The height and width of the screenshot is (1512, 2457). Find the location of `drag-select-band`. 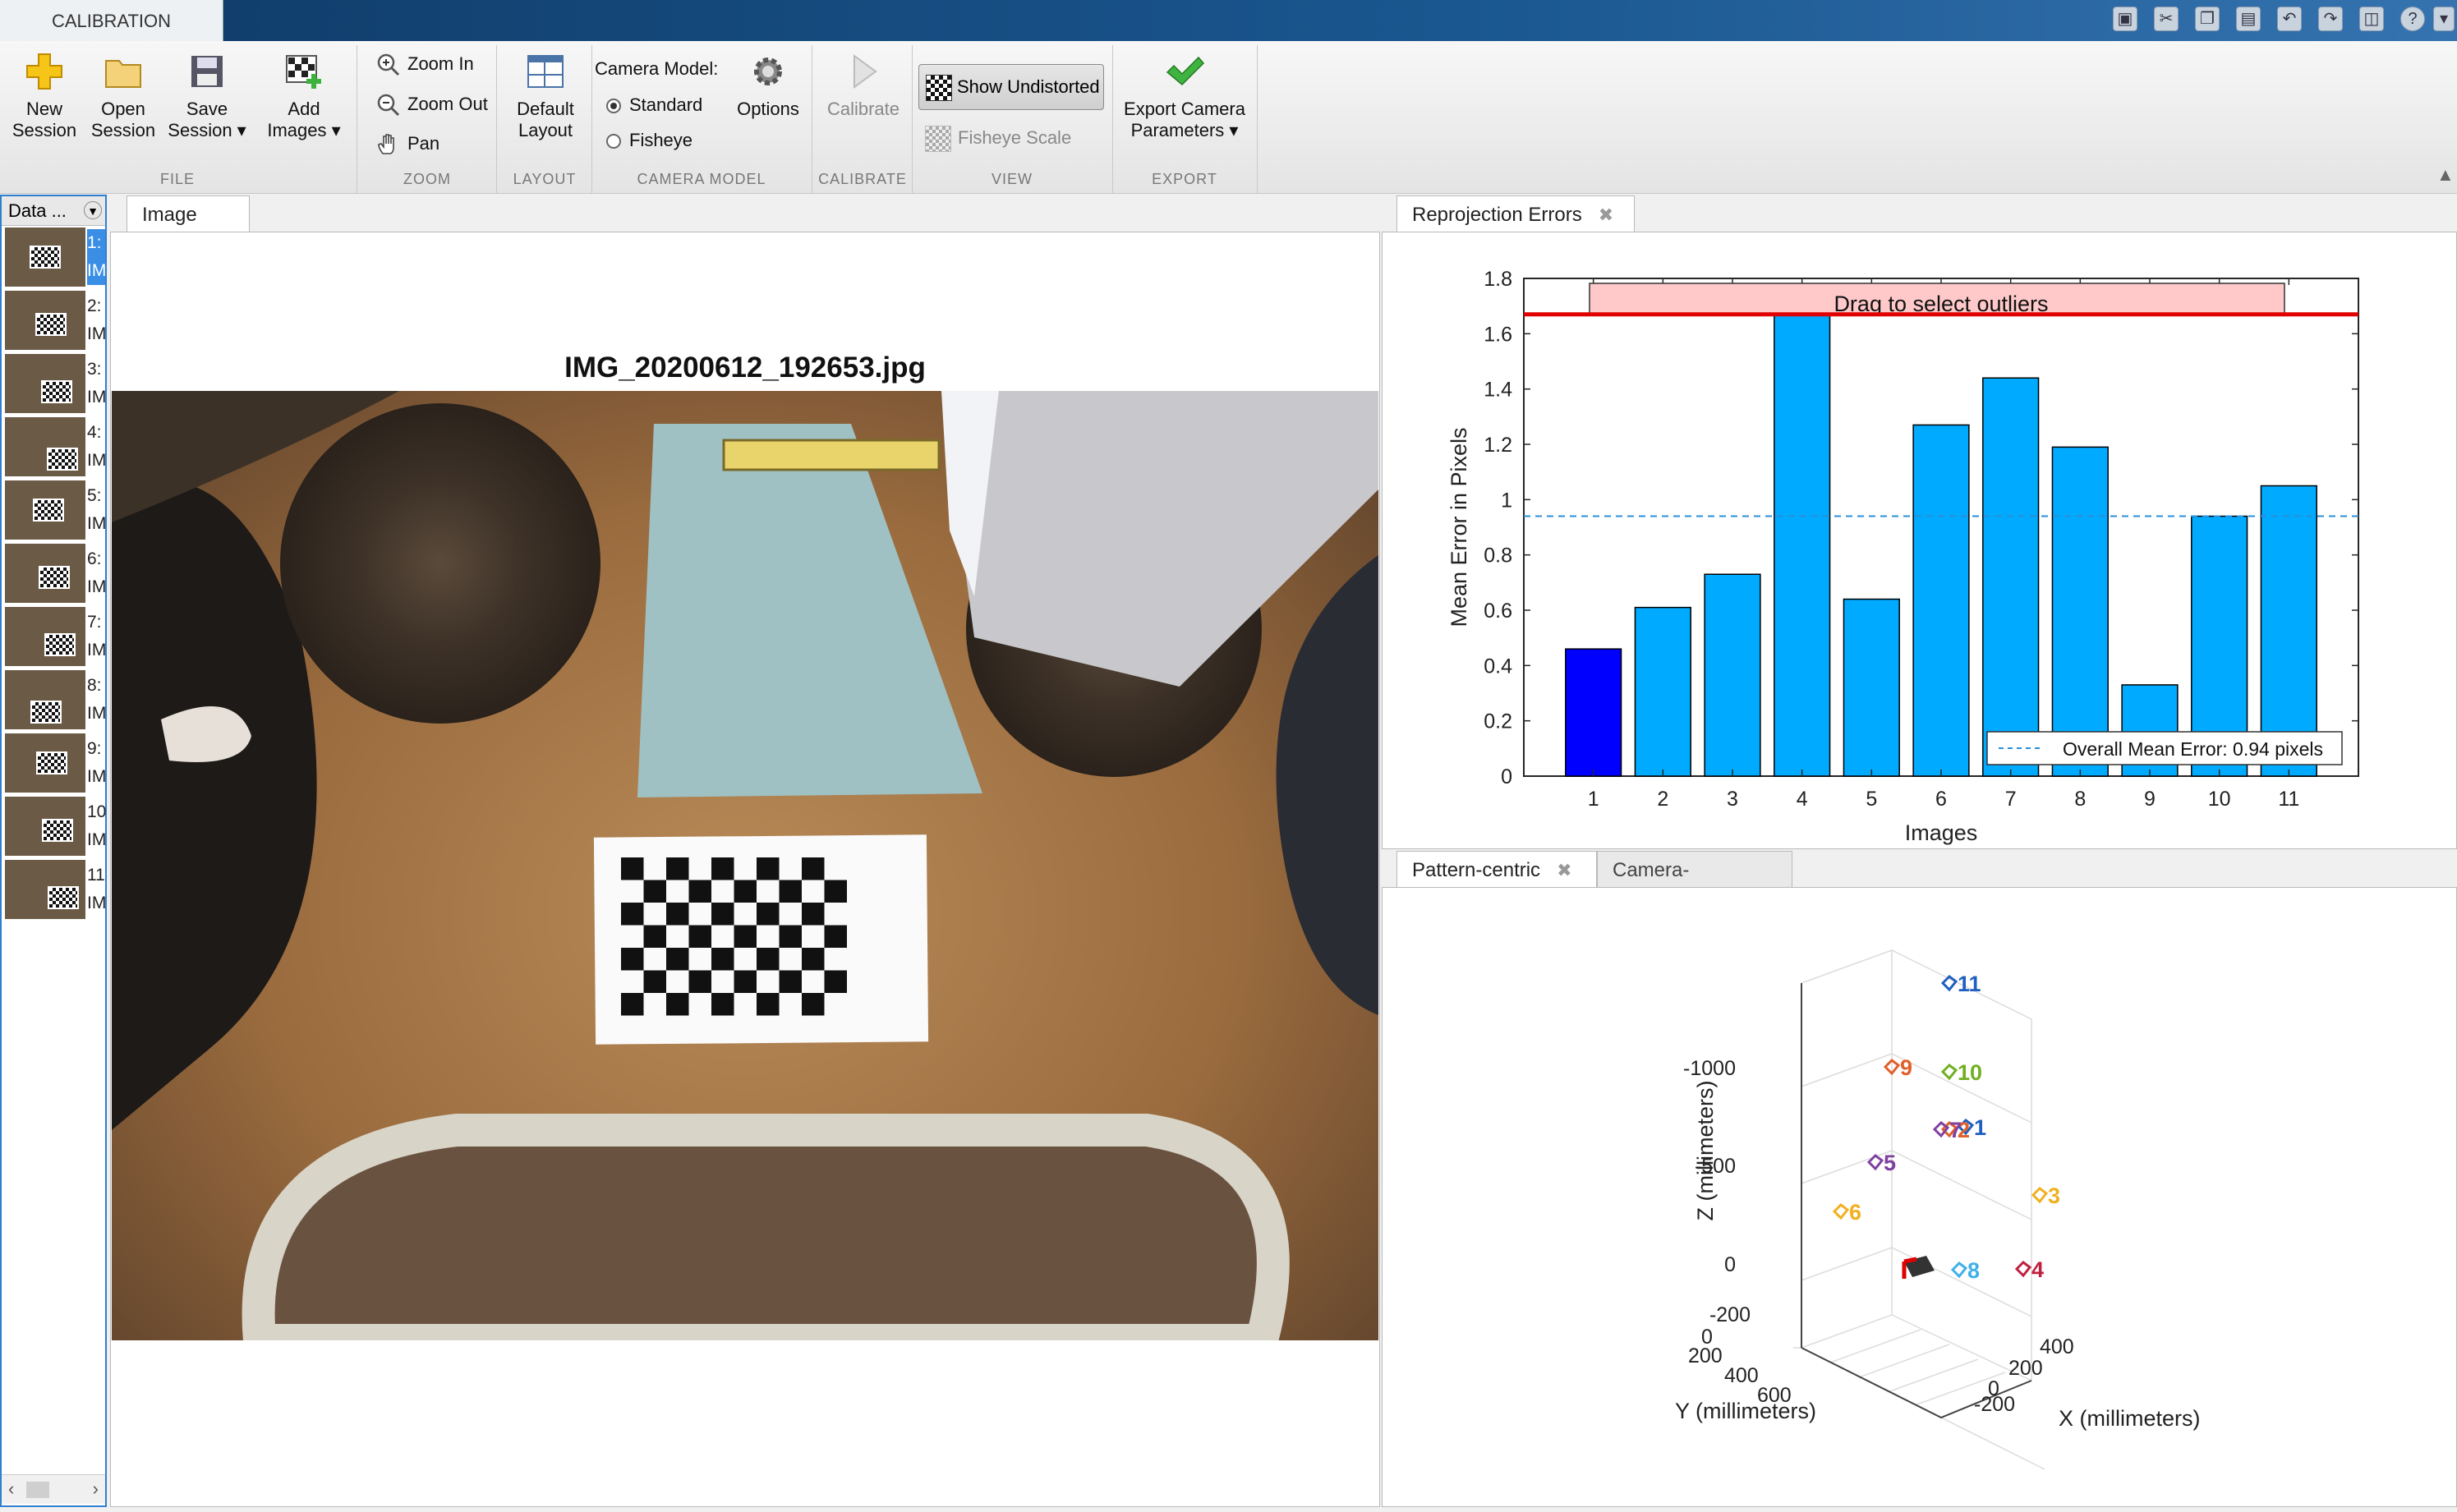

drag-select-band is located at coordinates (1937, 299).